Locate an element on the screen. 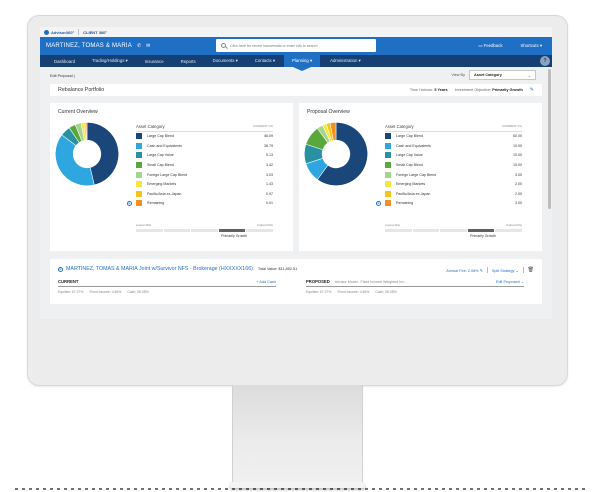 Image resolution: width=600 pixels, height=492 pixels. nav-trading-holdings: Trading/Holdings ▾ is located at coordinates (110, 60).